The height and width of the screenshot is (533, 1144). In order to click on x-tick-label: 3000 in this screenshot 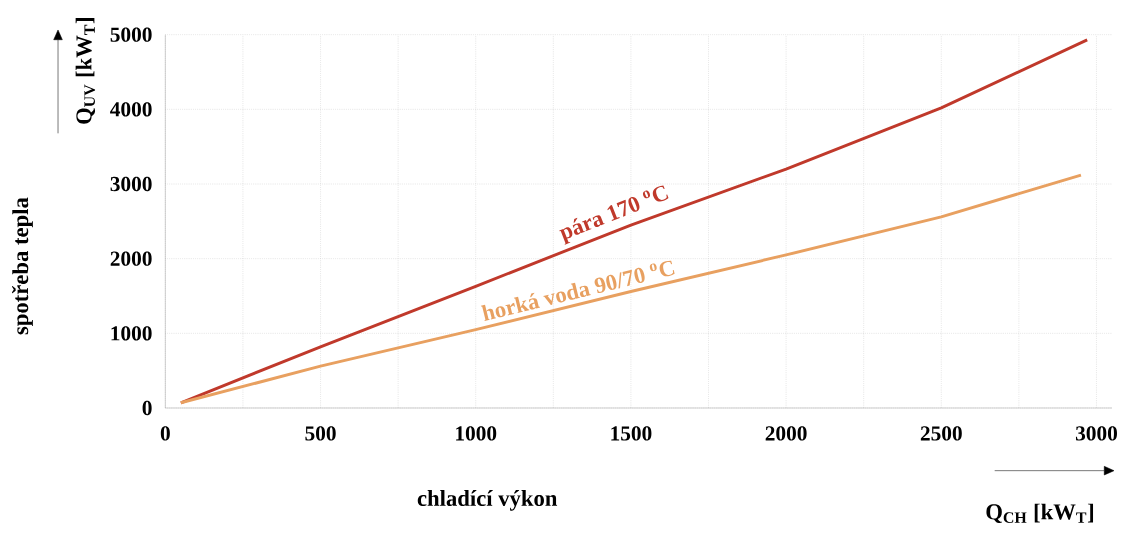, I will do `click(1096, 433)`.